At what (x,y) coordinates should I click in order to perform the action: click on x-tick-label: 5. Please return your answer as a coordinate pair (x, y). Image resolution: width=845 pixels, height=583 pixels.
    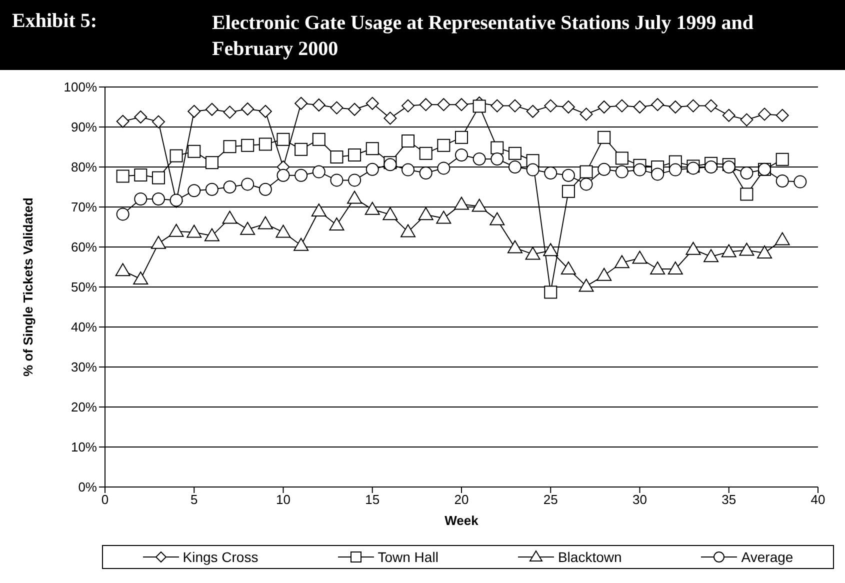
    Looking at the image, I should click on (194, 500).